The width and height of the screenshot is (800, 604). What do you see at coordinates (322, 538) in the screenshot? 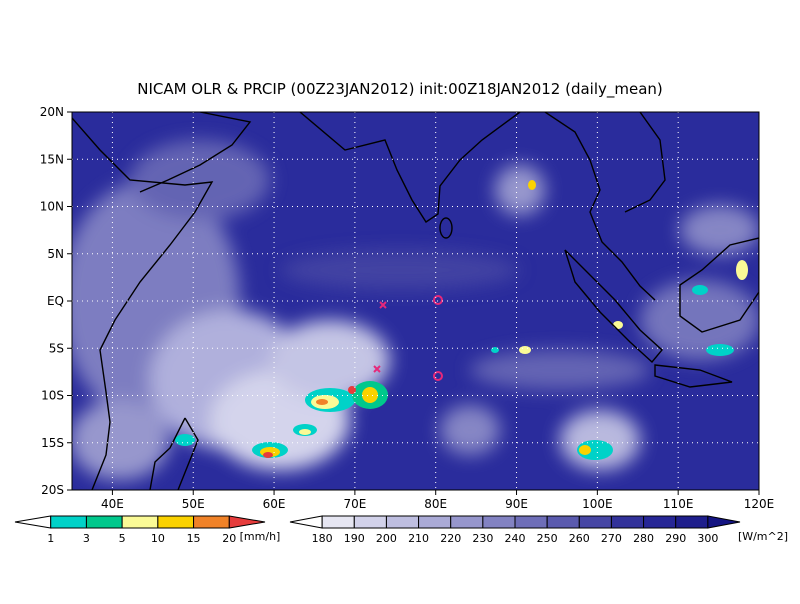
I see `colorbar-label: 180` at bounding box center [322, 538].